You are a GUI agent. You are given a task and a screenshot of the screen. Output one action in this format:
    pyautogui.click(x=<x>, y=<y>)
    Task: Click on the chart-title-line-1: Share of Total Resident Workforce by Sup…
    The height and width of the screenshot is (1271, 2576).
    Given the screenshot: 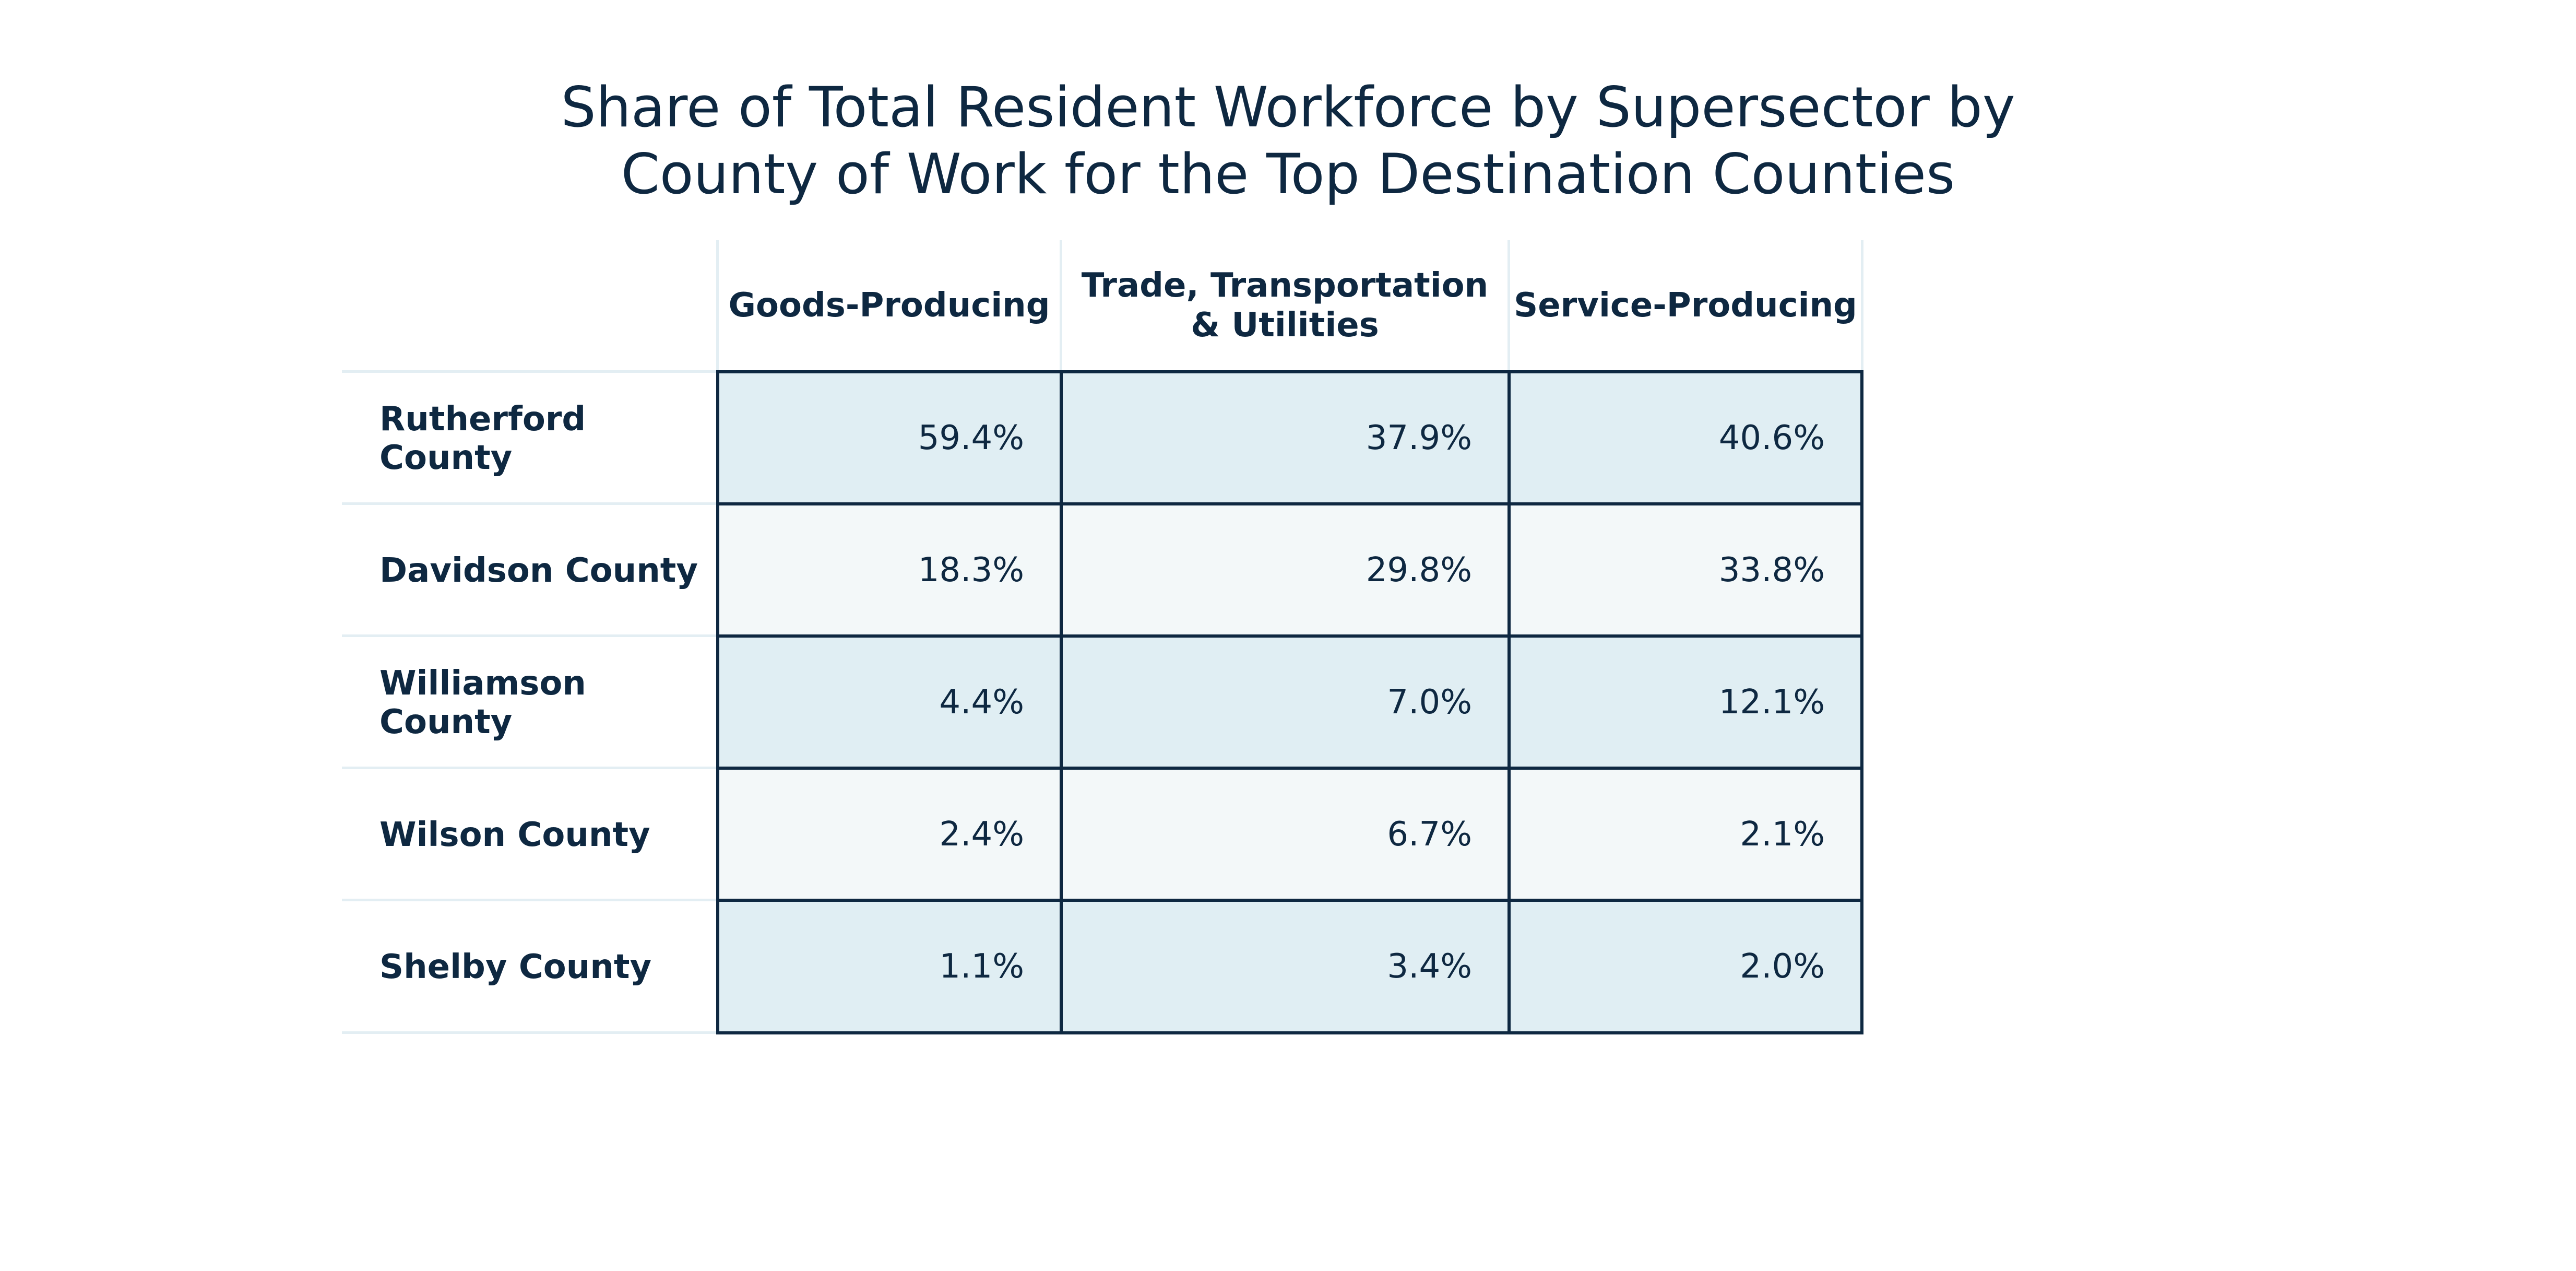 What is the action you would take?
    pyautogui.click(x=1288, y=107)
    